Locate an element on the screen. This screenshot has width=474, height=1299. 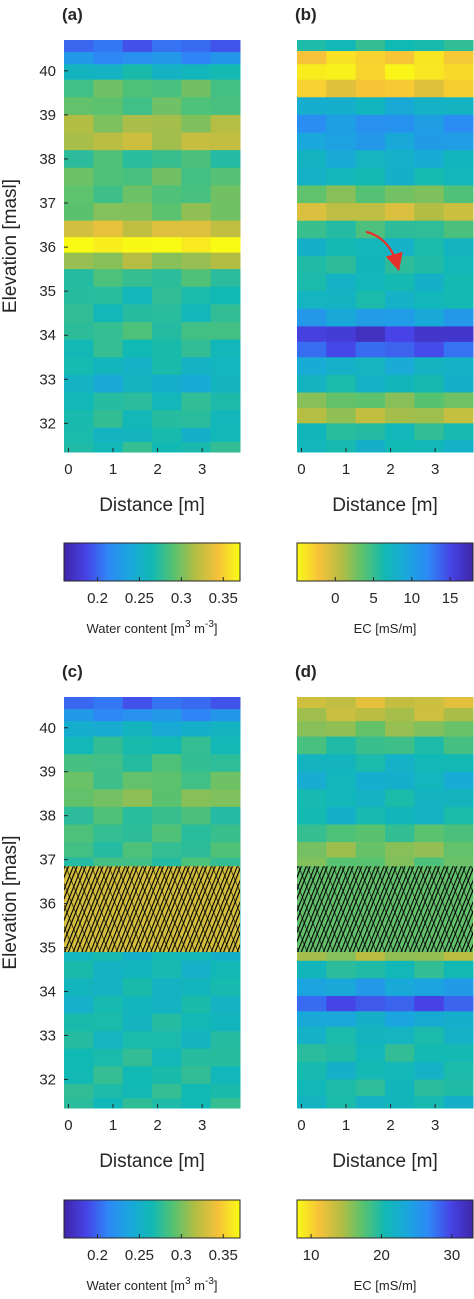
colorbar-tick-label: 0.3 is located at coordinates (181, 1255).